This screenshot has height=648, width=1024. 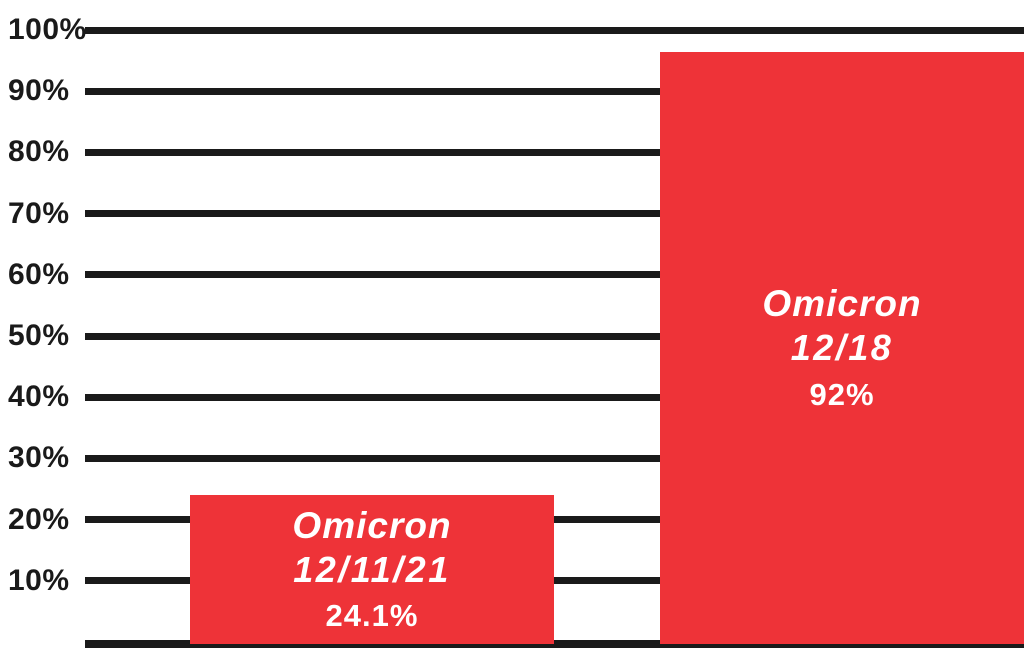 What do you see at coordinates (39, 274) in the screenshot?
I see `y-tick-label-60: 60%` at bounding box center [39, 274].